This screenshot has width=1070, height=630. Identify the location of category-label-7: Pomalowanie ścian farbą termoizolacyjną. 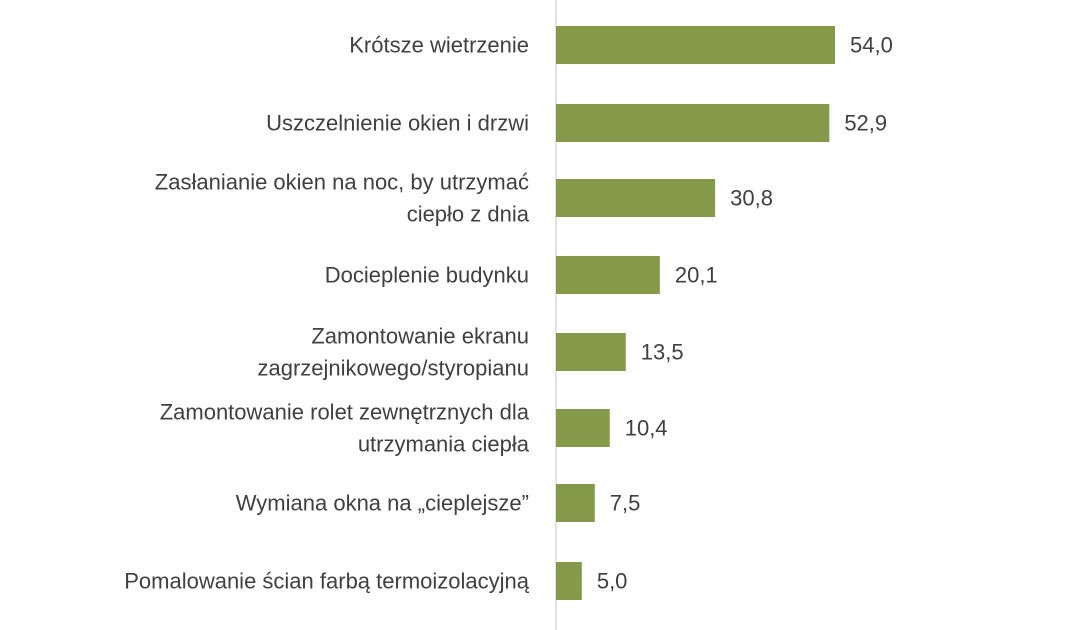
(327, 581).